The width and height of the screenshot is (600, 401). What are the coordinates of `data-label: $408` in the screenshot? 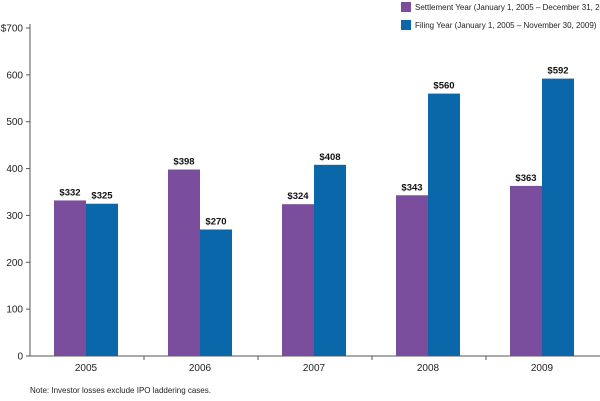 It's located at (329, 157).